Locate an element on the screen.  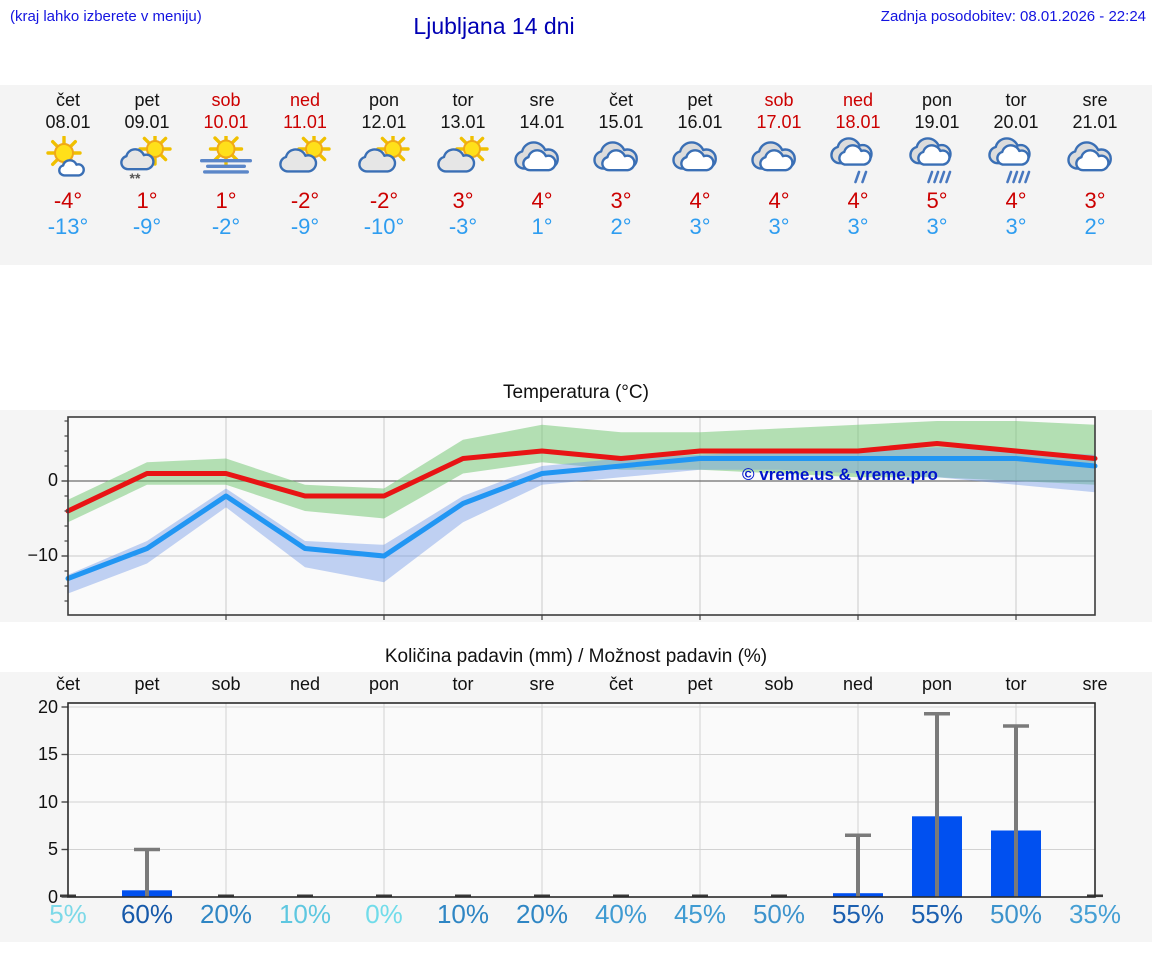
precip-probability-label: 35% is located at coordinates (1095, 914).